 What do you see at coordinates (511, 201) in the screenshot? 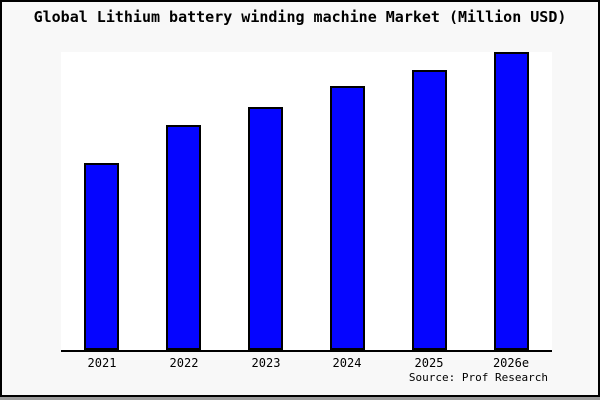
I see `bar-2026e` at bounding box center [511, 201].